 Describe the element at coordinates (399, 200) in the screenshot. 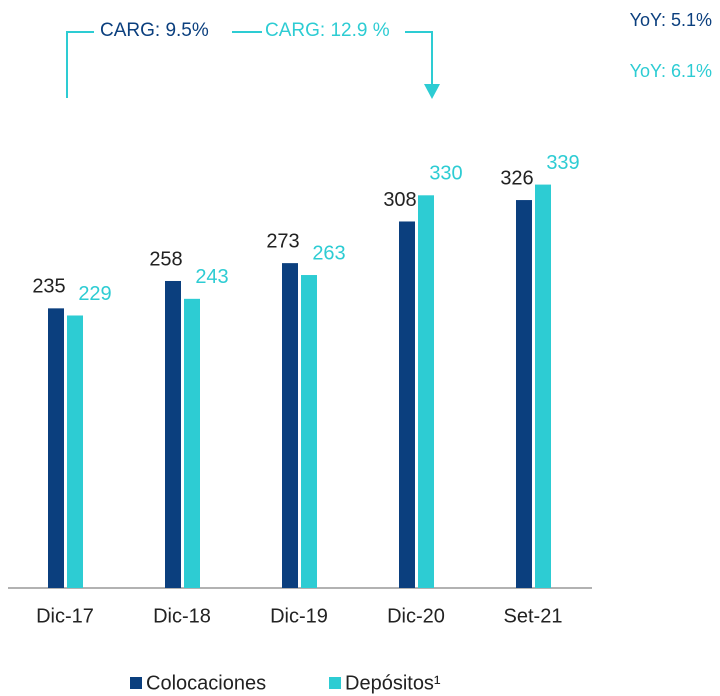

I see `data-label: 308` at that location.